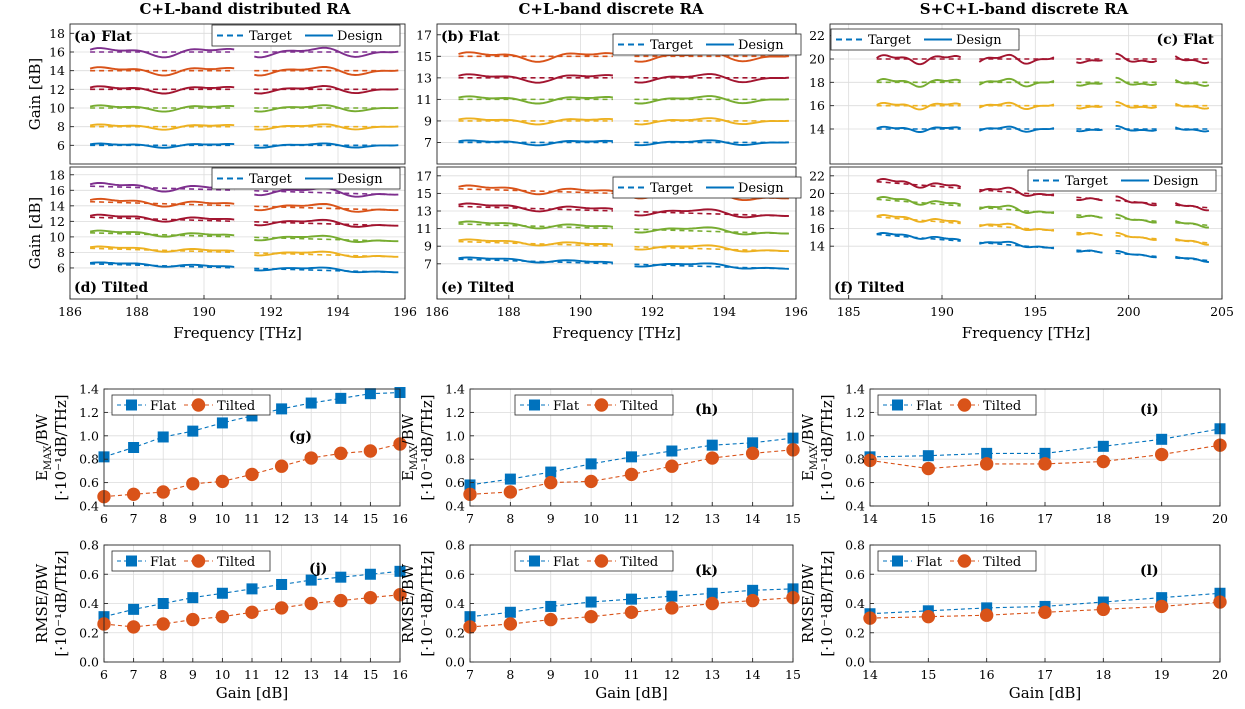 The image size is (1245, 709). I want to click on y-tick-label-d-0: 6, so click(61, 267).